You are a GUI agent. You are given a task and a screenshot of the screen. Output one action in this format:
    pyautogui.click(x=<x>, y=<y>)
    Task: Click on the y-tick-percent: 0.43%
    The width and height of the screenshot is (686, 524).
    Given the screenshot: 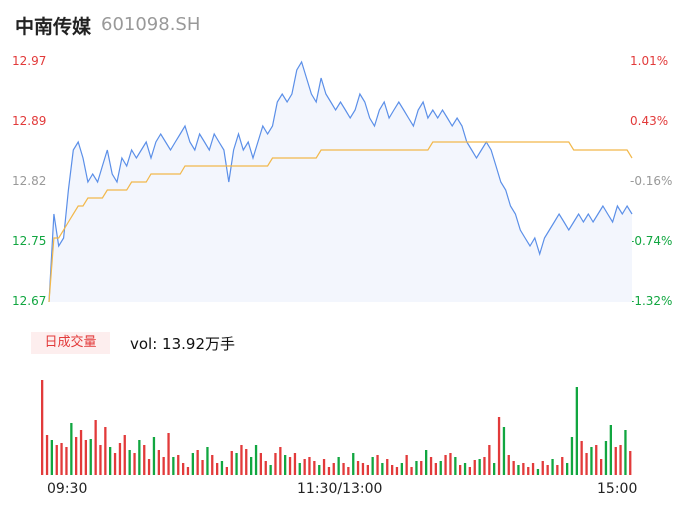 What is the action you would take?
    pyautogui.click(x=649, y=121)
    